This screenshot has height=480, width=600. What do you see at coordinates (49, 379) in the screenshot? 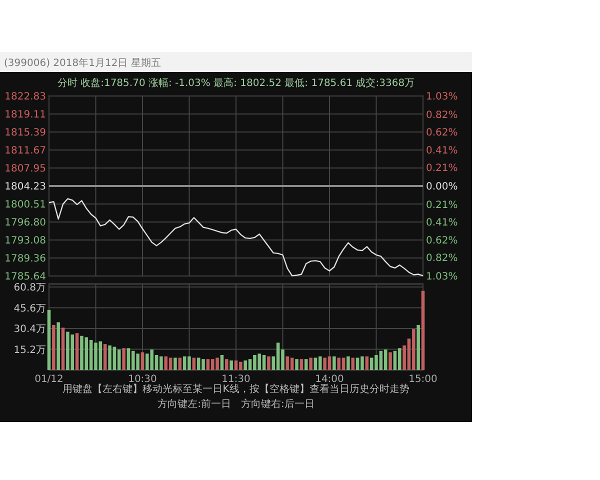
I see `x-tick-label: 01/12` at bounding box center [49, 379].